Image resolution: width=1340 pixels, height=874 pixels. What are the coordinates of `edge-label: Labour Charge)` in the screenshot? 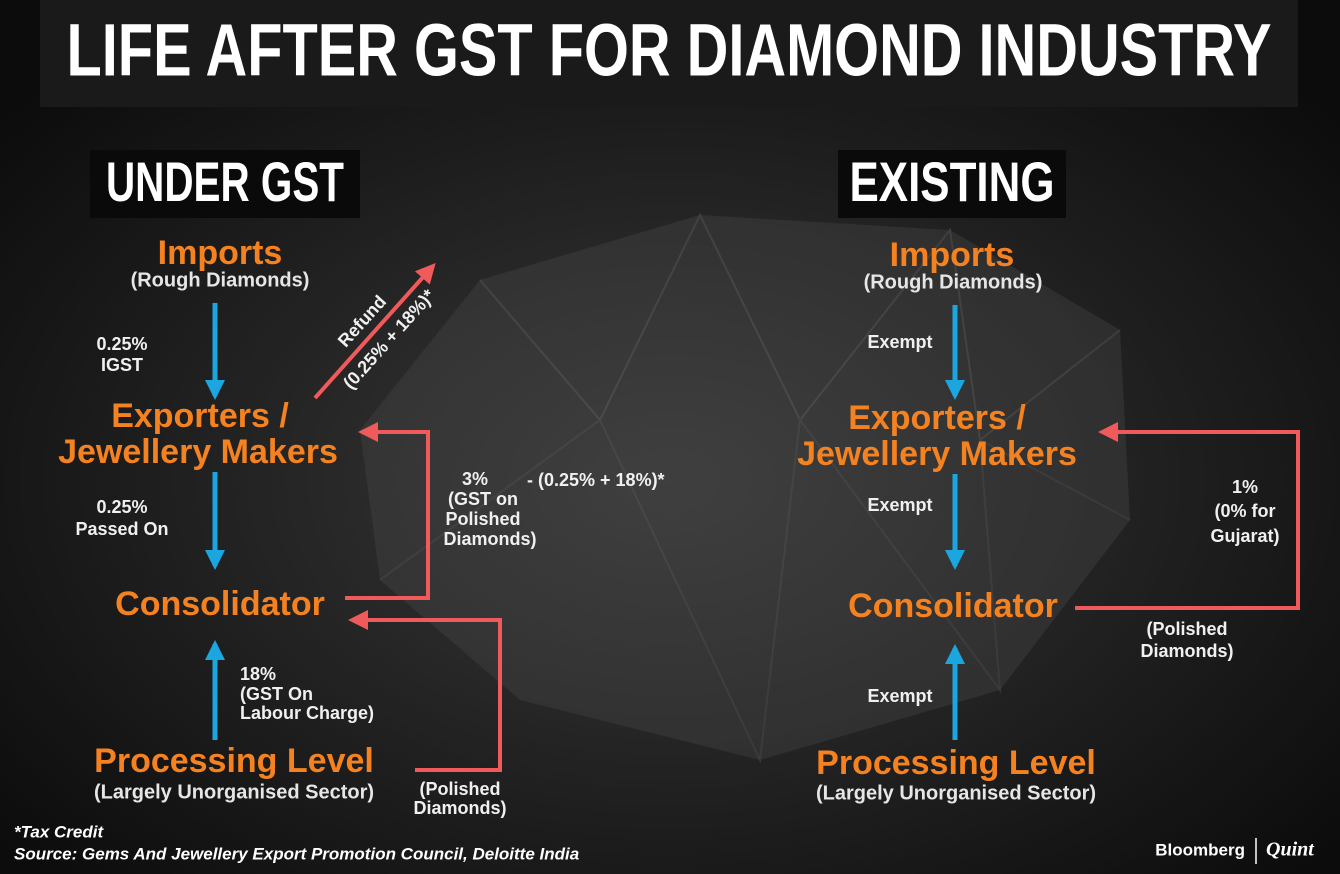 It's located at (307, 713).